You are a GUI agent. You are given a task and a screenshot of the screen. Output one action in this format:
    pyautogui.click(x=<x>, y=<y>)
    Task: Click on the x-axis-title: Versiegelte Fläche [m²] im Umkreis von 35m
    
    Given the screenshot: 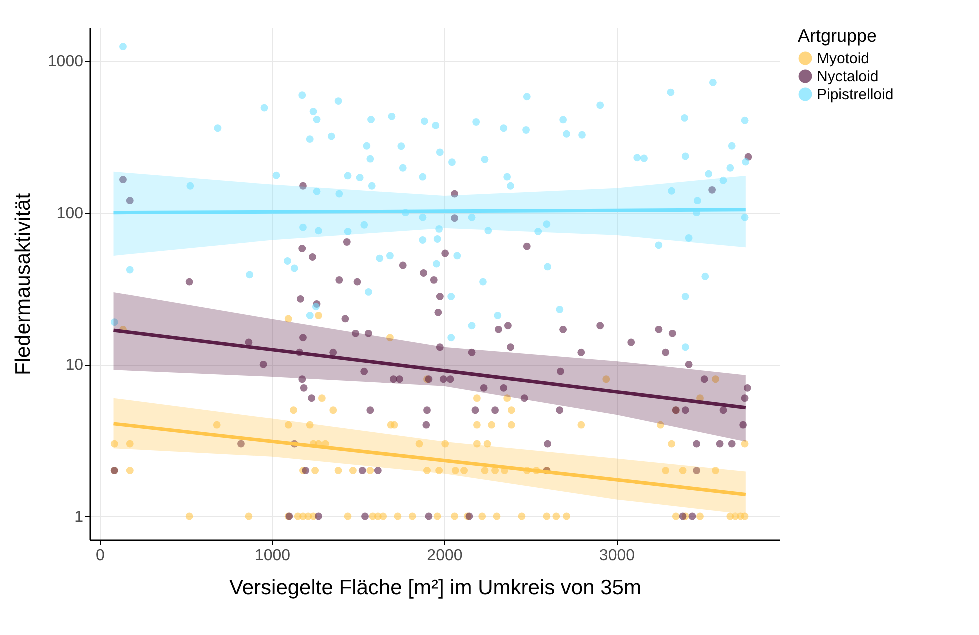 What is the action you would take?
    pyautogui.click(x=436, y=588)
    